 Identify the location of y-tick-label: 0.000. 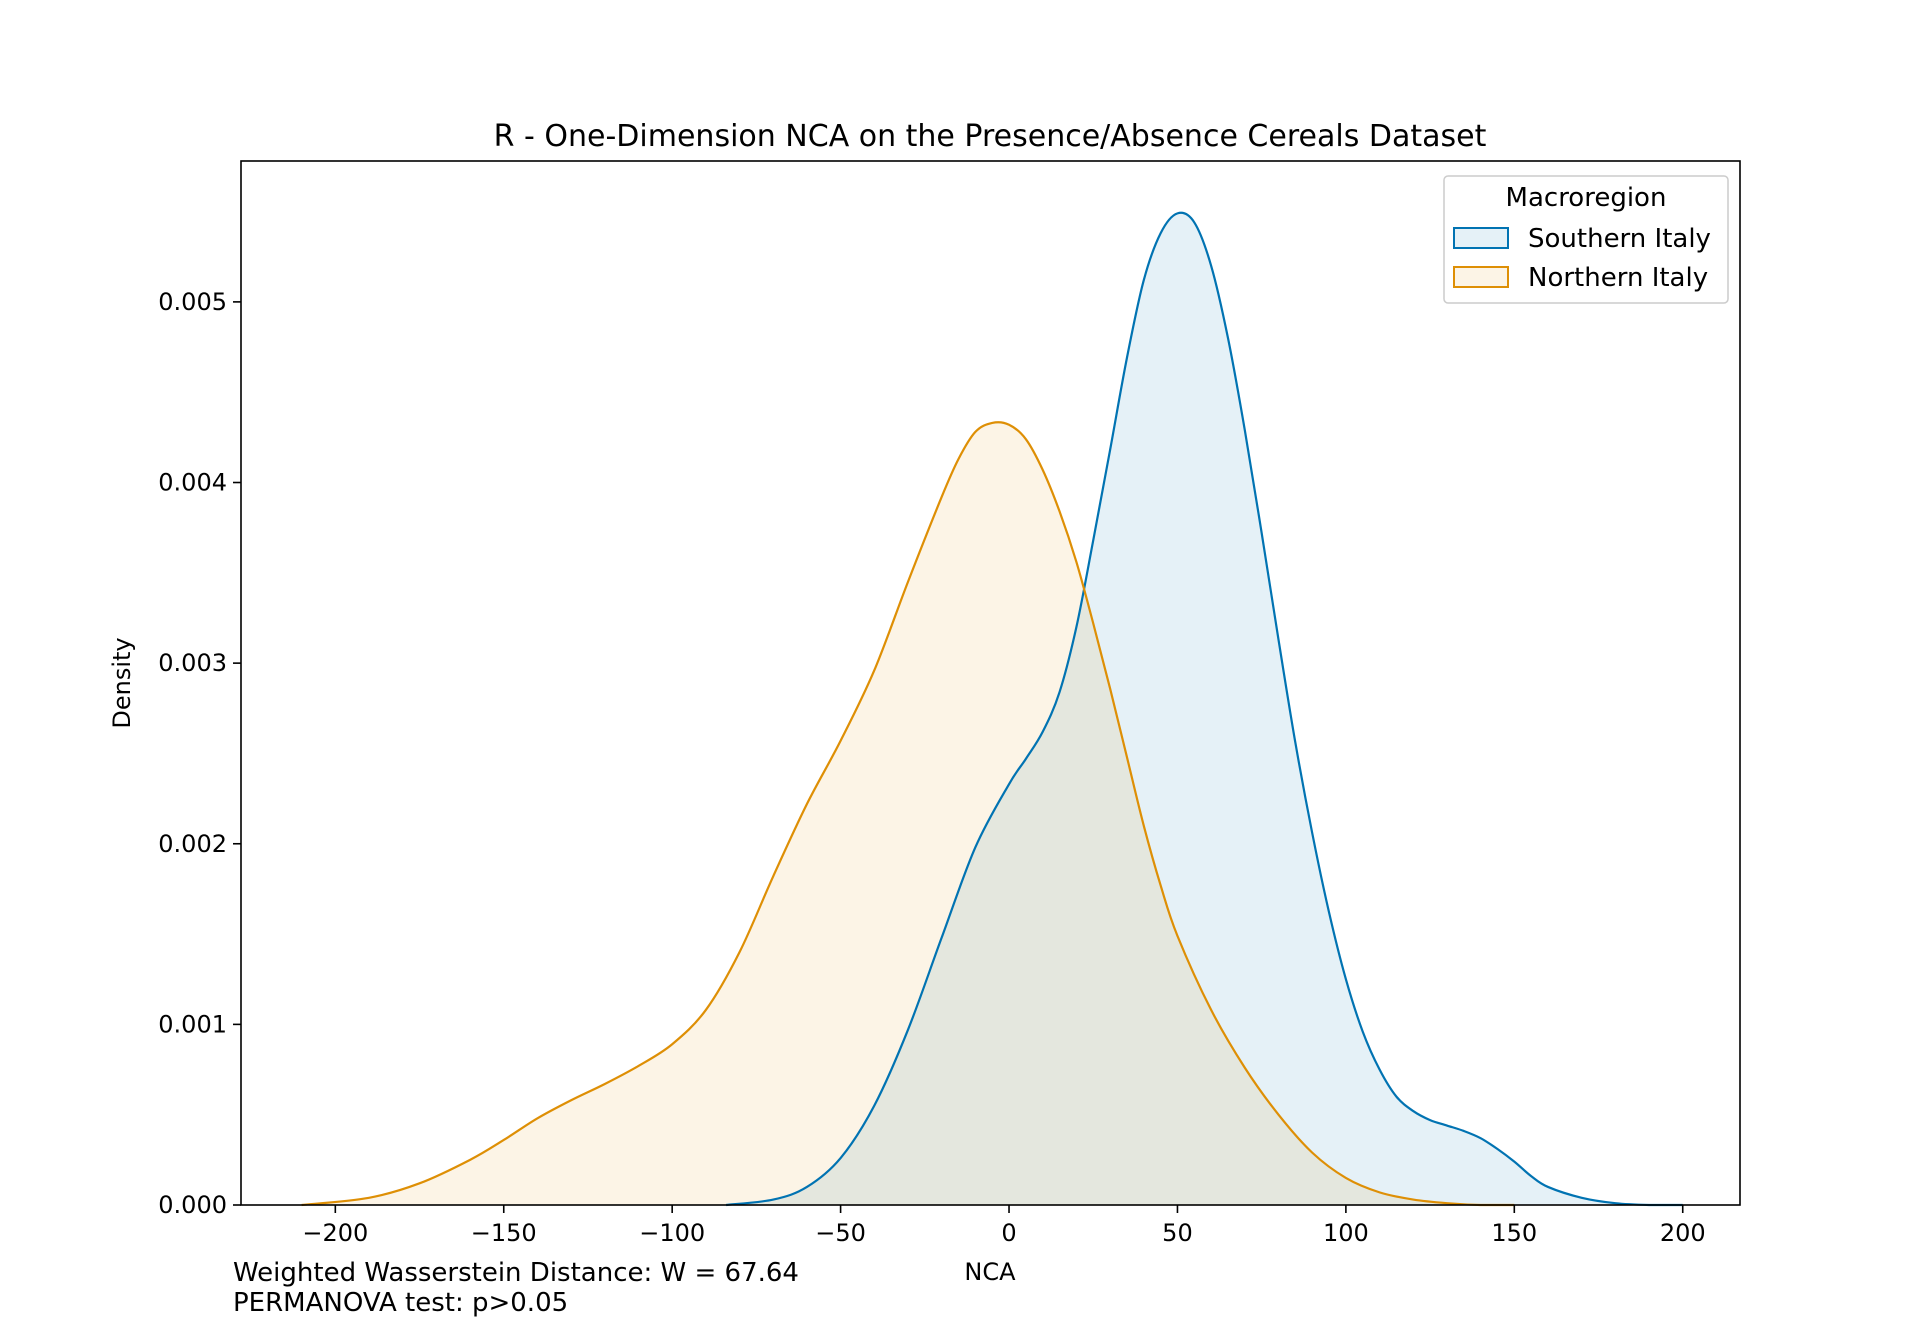
(192, 1205).